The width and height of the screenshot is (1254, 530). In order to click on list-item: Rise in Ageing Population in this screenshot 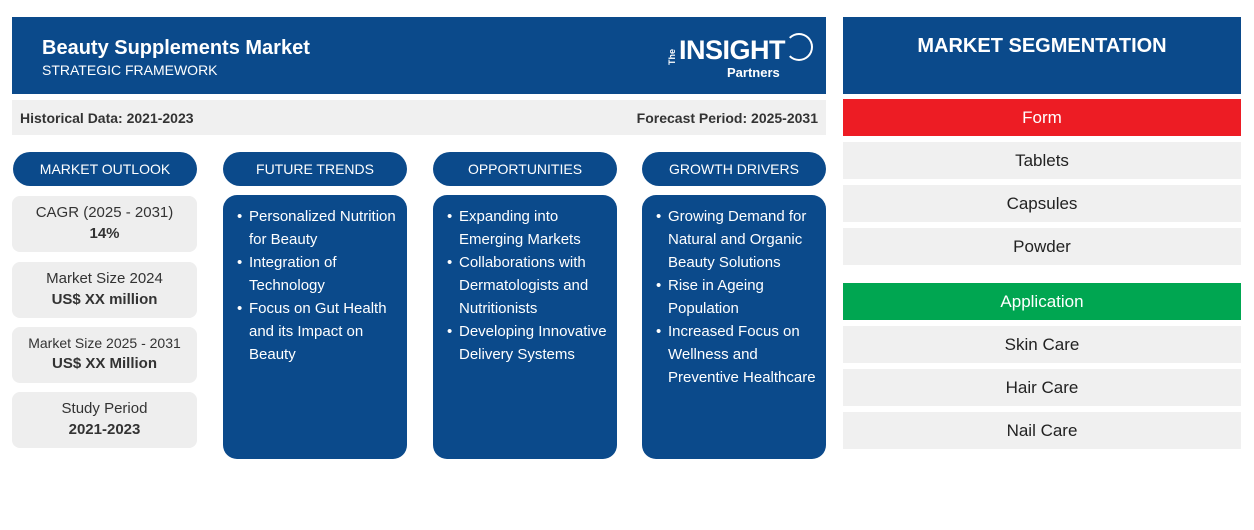, I will do `click(735, 297)`.